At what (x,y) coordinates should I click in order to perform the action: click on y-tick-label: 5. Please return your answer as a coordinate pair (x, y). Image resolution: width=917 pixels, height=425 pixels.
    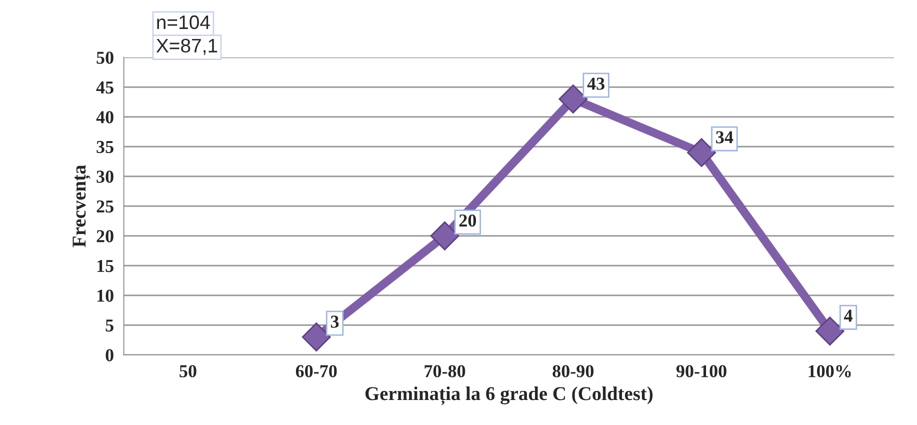
    Looking at the image, I should click on (110, 326).